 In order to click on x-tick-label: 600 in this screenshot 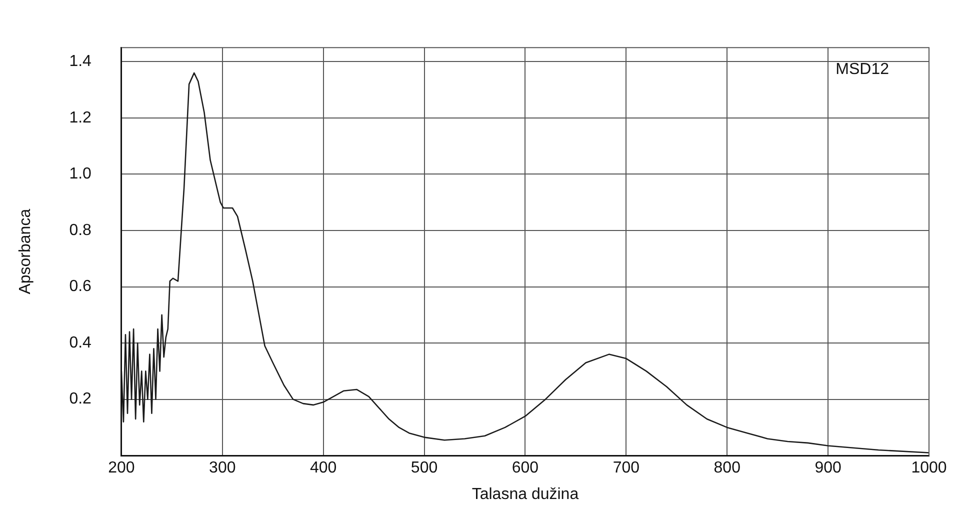, I will do `click(525, 468)`.